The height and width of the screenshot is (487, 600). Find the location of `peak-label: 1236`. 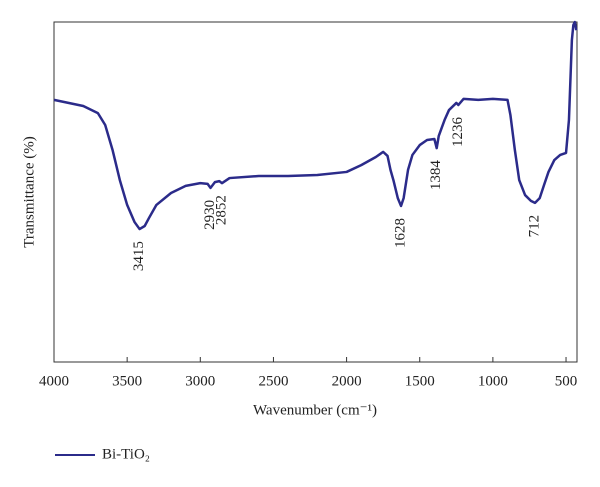

peak-label: 1236 is located at coordinates (458, 131).